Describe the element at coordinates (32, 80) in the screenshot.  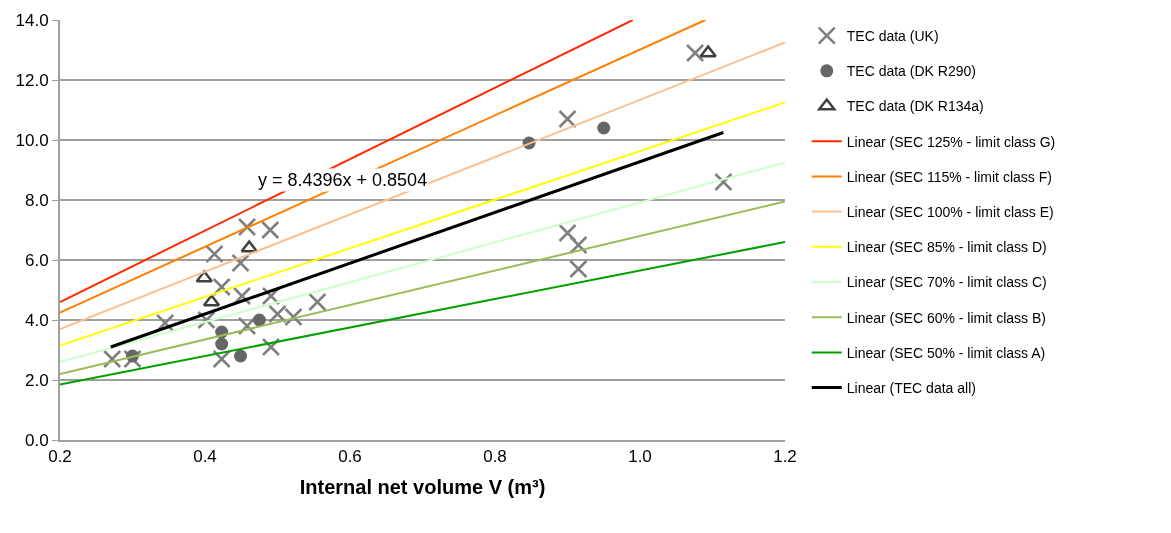
I see `y-tick-label: 12.0` at that location.